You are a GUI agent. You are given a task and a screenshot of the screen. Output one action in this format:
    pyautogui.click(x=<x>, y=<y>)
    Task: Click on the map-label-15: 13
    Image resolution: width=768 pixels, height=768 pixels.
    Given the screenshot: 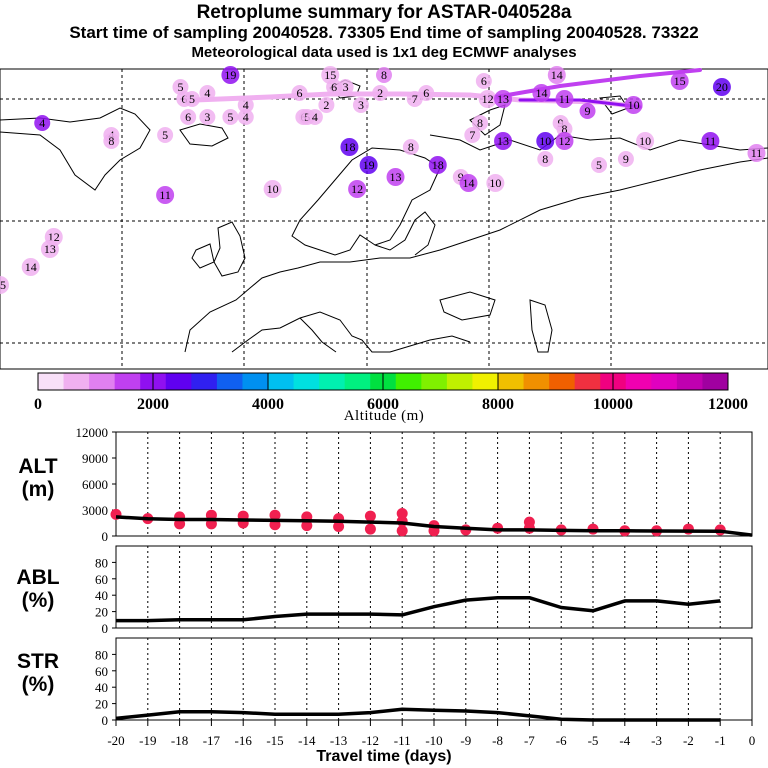 What is the action you would take?
    pyautogui.click(x=503, y=99)
    